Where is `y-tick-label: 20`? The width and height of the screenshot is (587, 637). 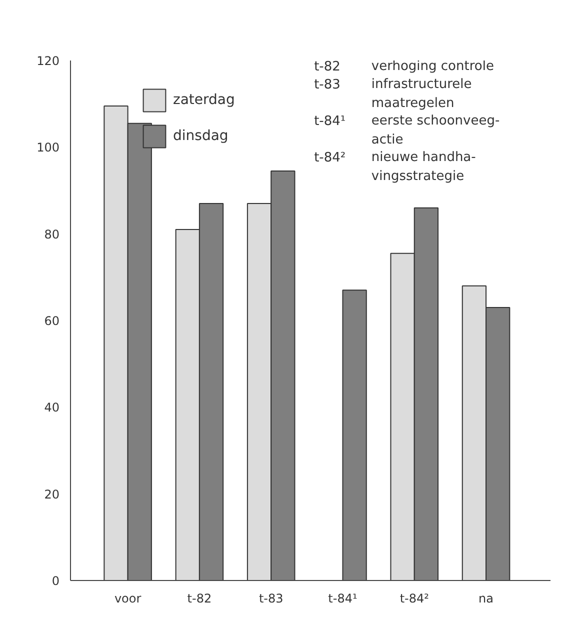
y-tick-label: 20 is located at coordinates (52, 494).